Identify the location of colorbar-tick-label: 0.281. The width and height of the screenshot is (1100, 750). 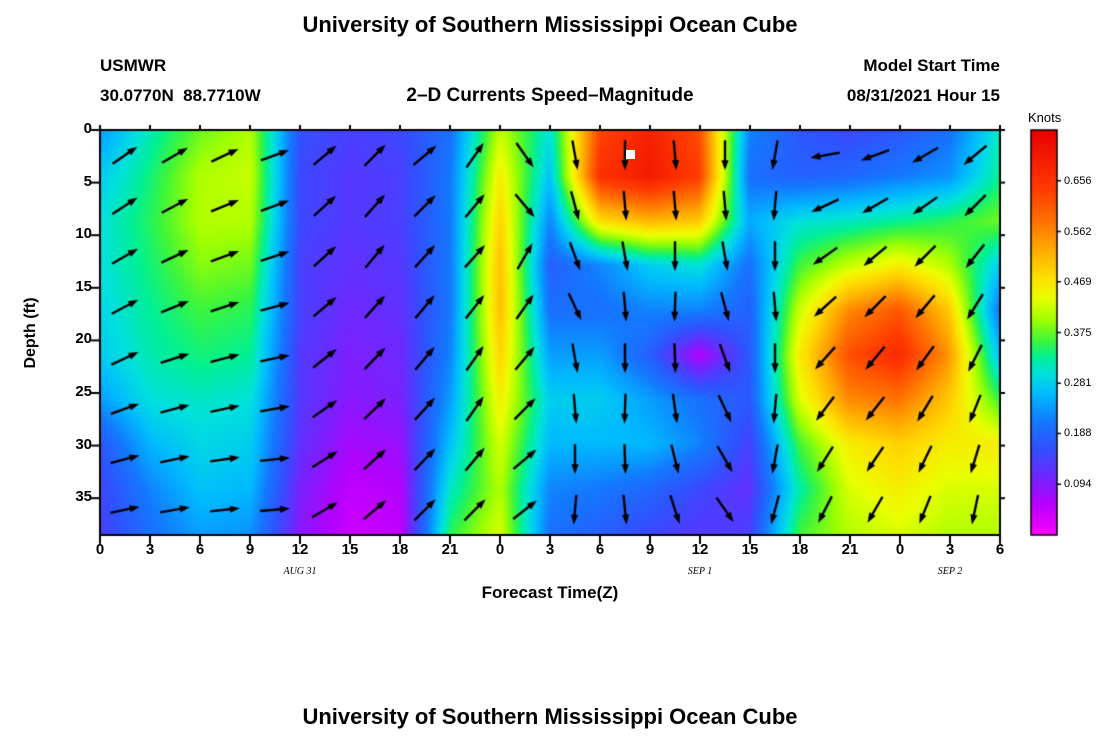
(1078, 383).